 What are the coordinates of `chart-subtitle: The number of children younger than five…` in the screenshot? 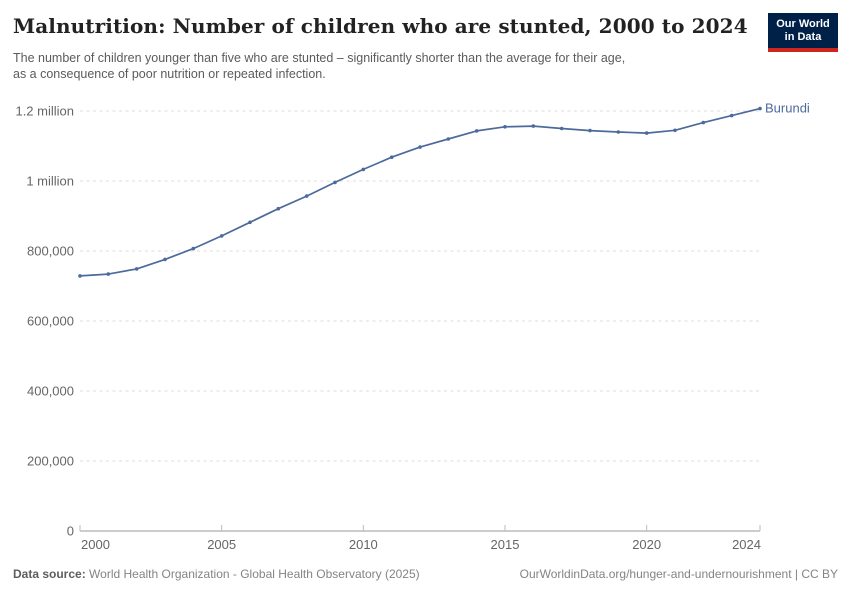 It's located at (319, 66).